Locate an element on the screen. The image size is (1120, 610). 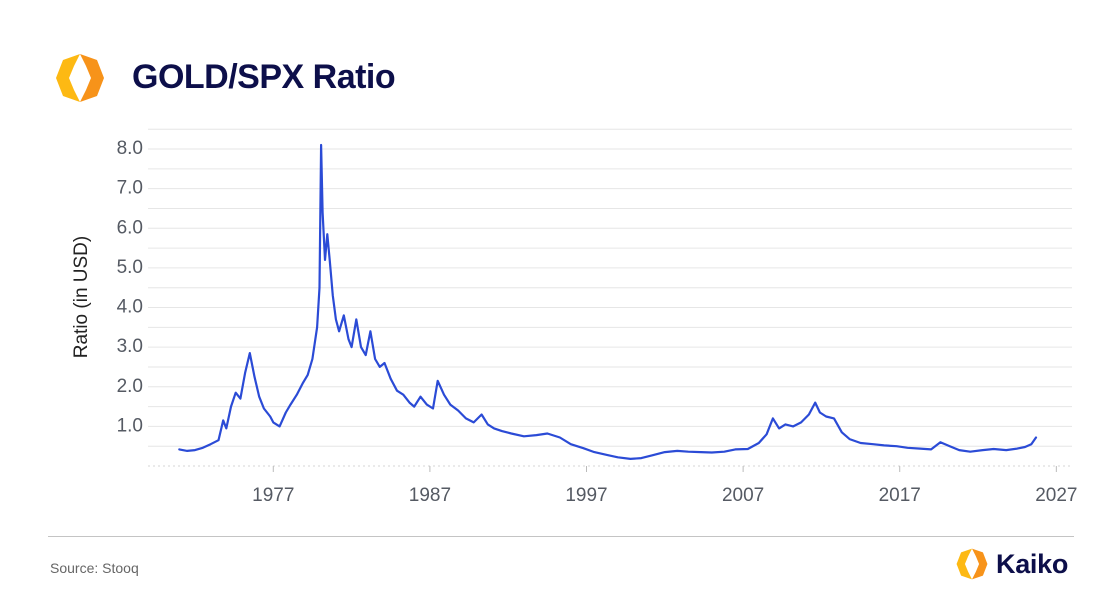
y-tick-label: 7.0 is located at coordinates (130, 188).